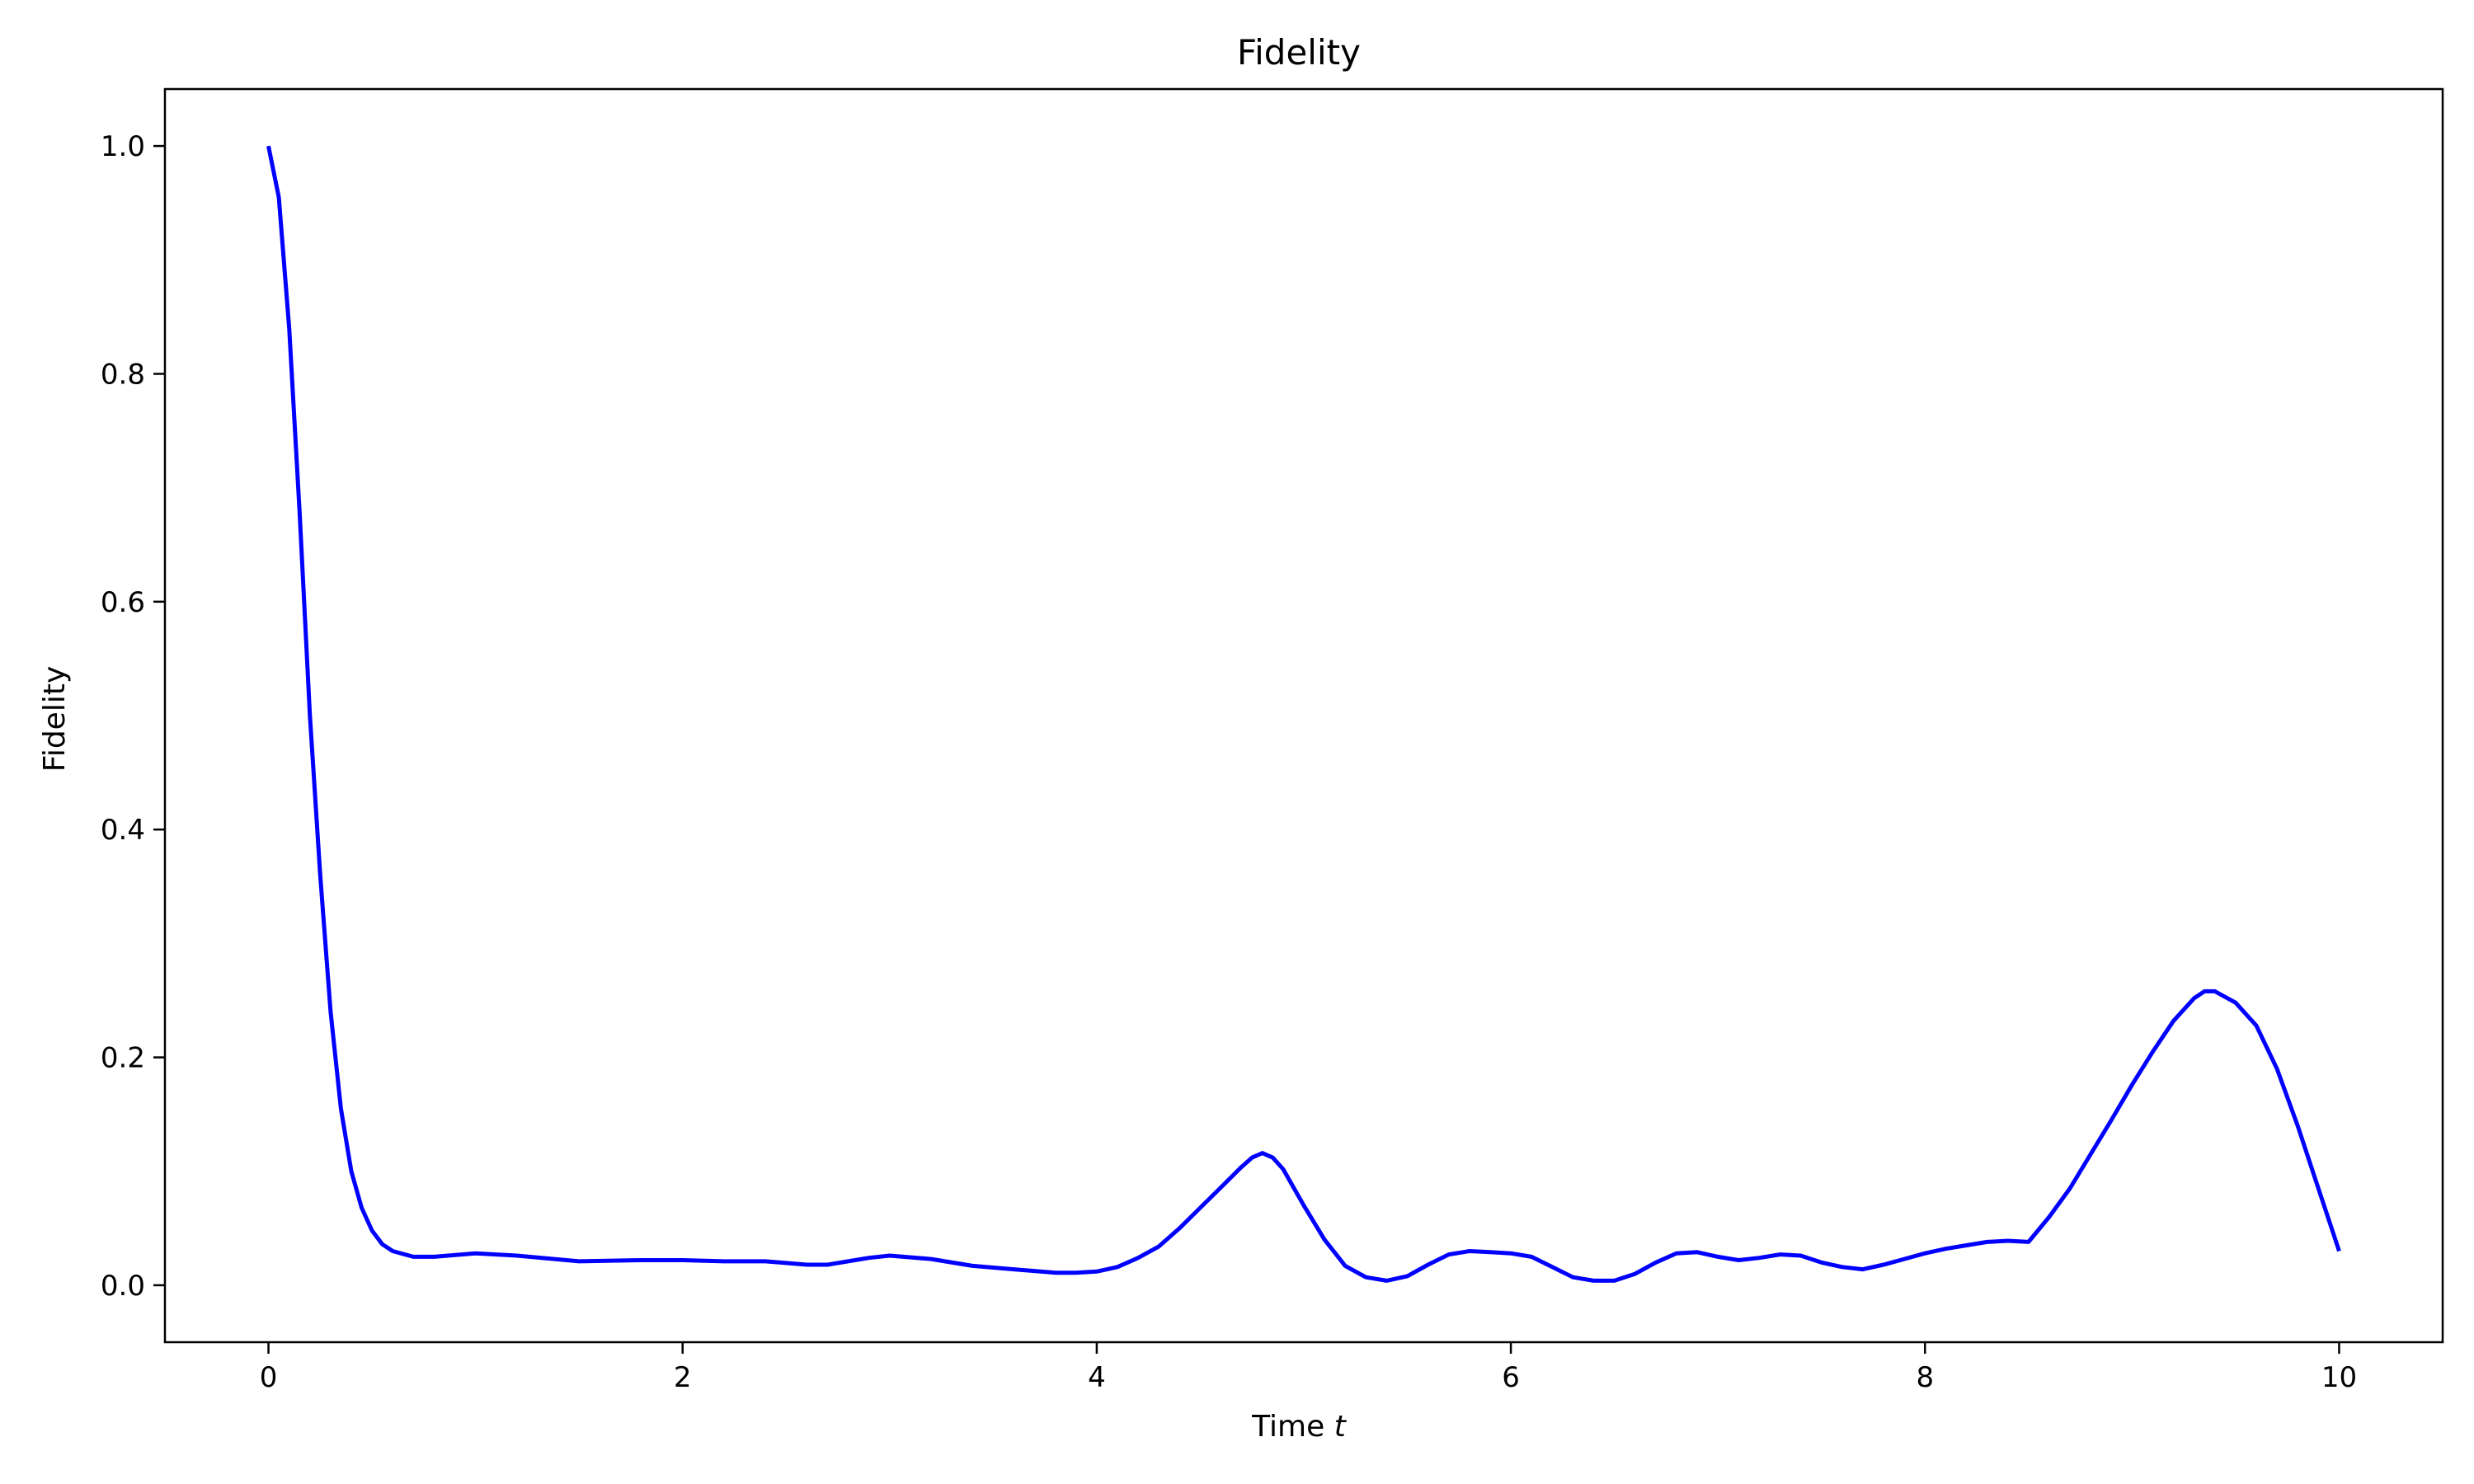 The height and width of the screenshot is (1484, 2474). Describe the element at coordinates (123, 146) in the screenshot. I see `y-tick-label: 1.0` at that location.